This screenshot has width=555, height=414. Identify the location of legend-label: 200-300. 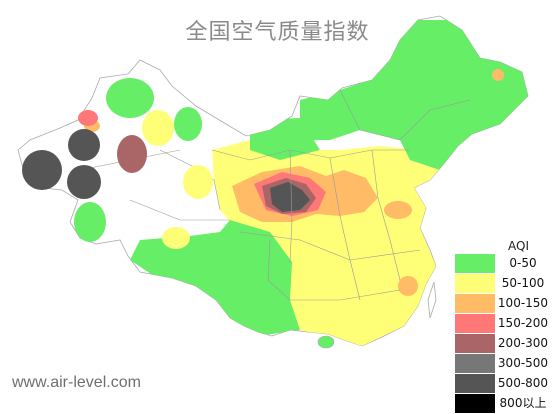
(523, 343).